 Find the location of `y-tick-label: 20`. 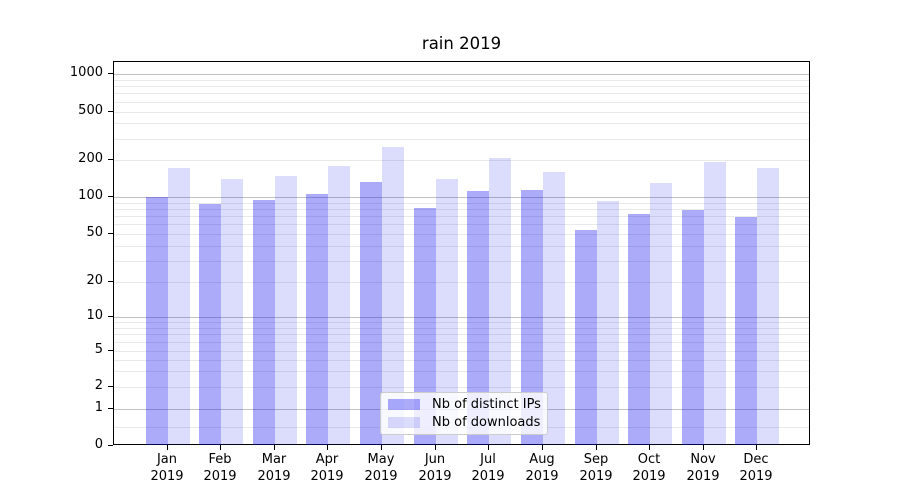

y-tick-label: 20 is located at coordinates (94, 280).